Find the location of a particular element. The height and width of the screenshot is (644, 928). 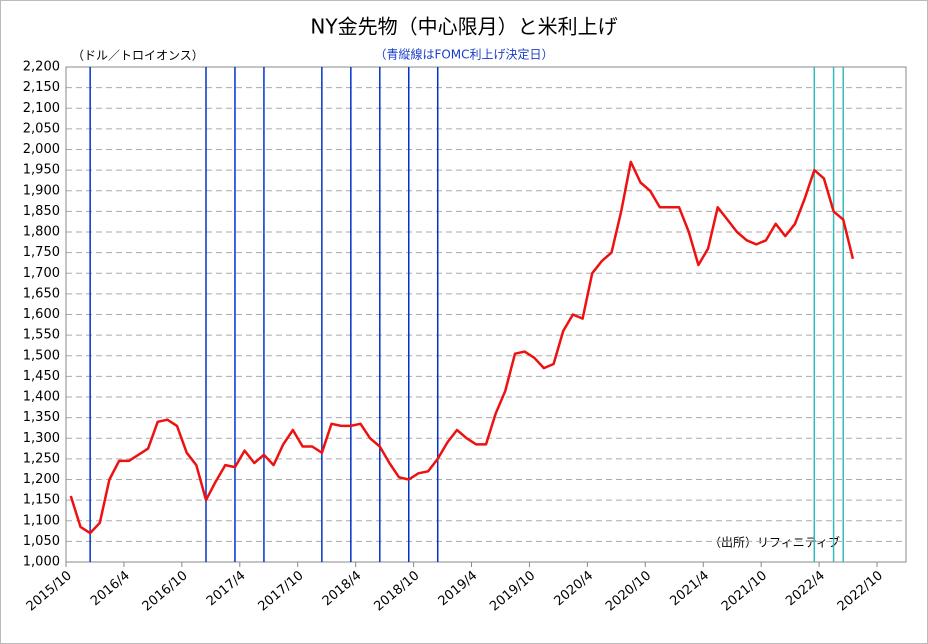

y-tick-label: 1,250 is located at coordinates (41, 458).